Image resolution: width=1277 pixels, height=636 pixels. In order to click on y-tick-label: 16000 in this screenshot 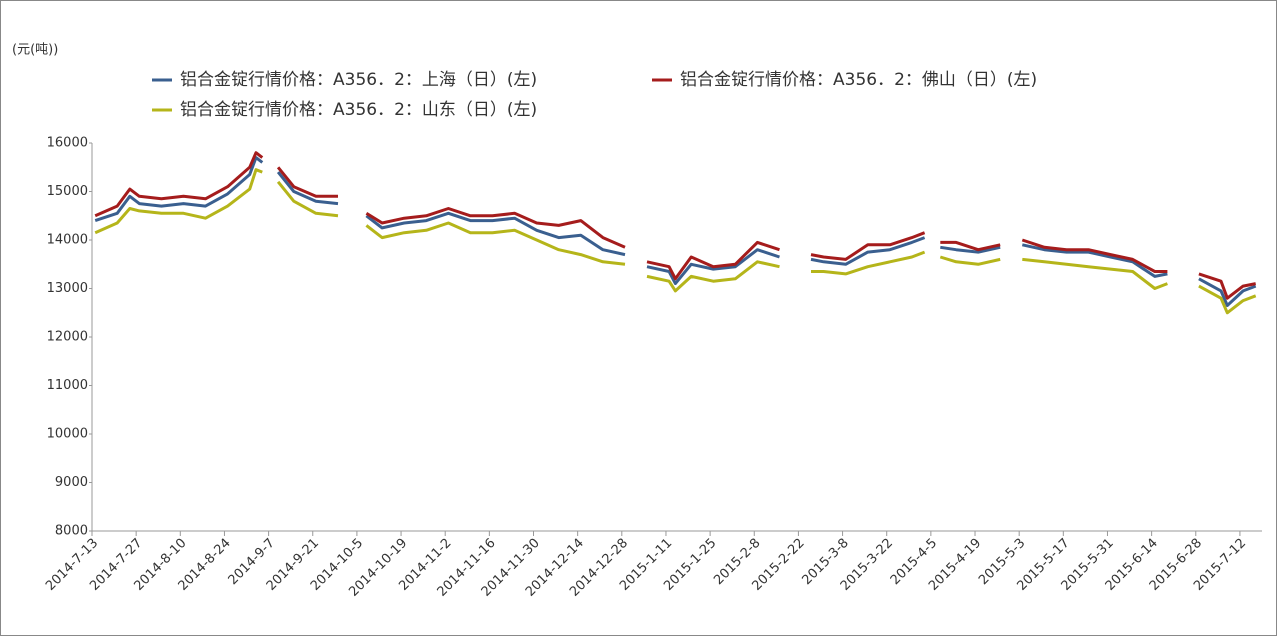, I will do `click(67, 143)`.